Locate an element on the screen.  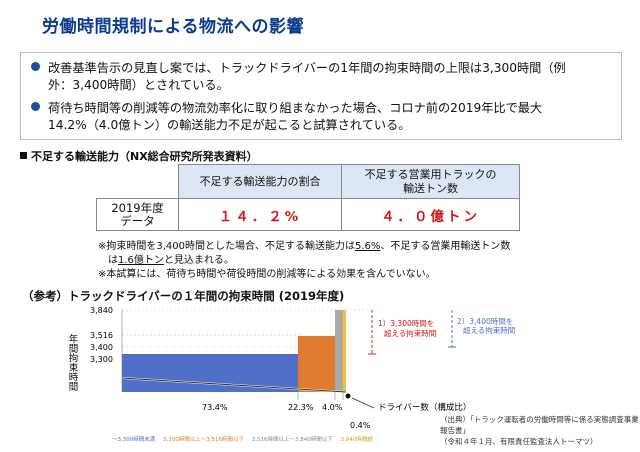
shortage-tonnage-value: ４．０億トン is located at coordinates (430, 214).